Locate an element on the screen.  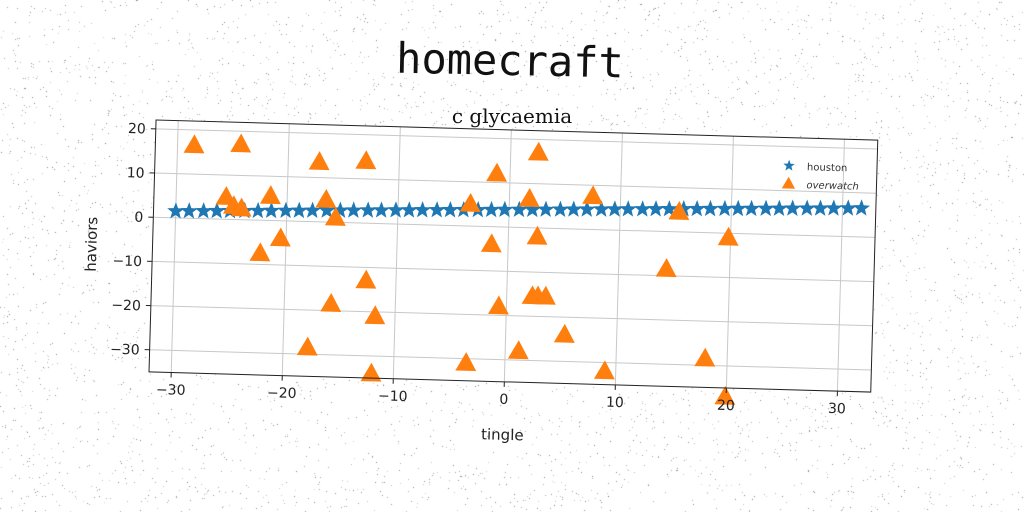
legend-marker-houston is located at coordinates (789, 165).